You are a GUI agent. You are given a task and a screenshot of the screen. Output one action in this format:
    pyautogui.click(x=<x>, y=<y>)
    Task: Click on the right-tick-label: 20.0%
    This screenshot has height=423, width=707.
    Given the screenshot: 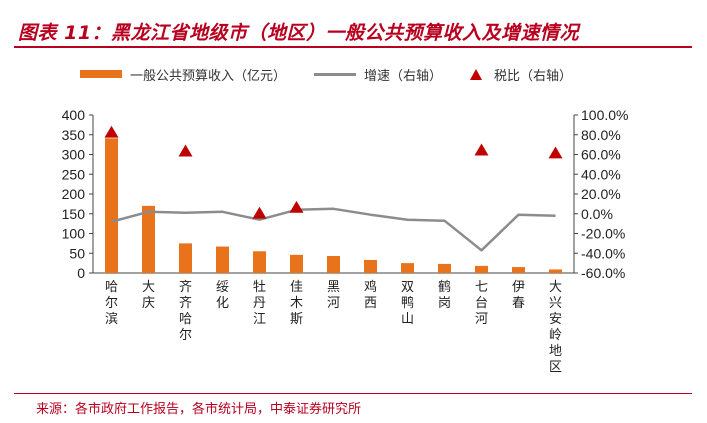 What is the action you would take?
    pyautogui.click(x=601, y=194)
    